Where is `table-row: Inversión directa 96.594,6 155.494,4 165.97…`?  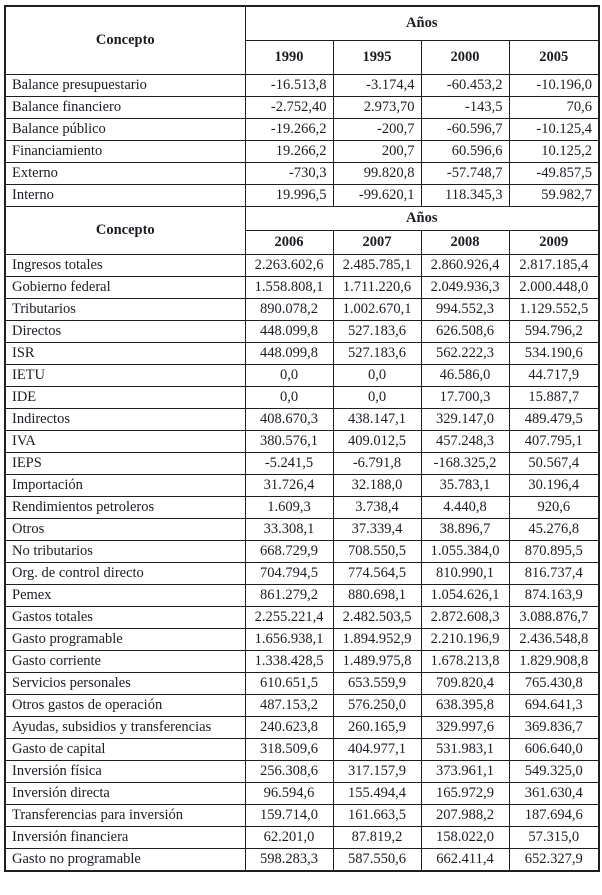 table-row: Inversión directa 96.594,6 155.494,4 165.97… is located at coordinates (302, 793).